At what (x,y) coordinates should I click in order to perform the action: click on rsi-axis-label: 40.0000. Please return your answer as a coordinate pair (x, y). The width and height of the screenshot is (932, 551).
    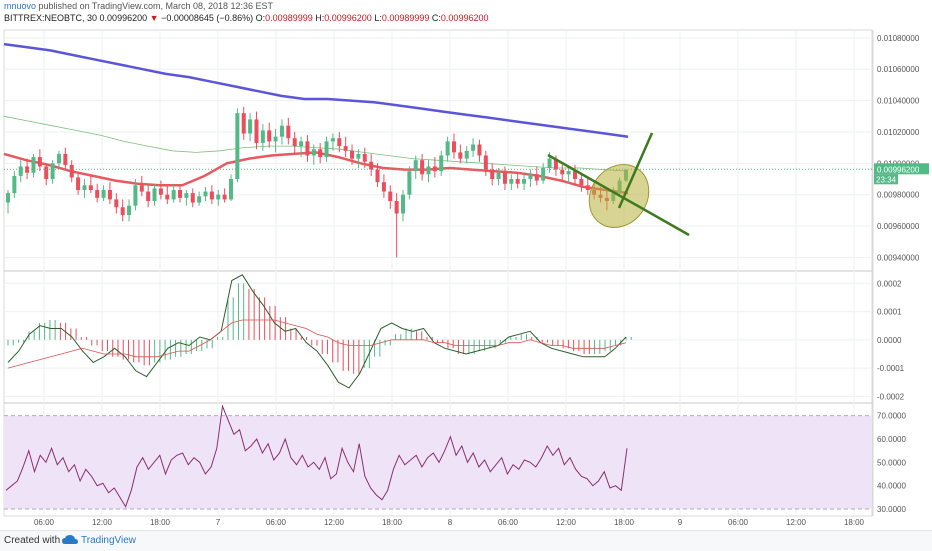
    Looking at the image, I should click on (891, 486).